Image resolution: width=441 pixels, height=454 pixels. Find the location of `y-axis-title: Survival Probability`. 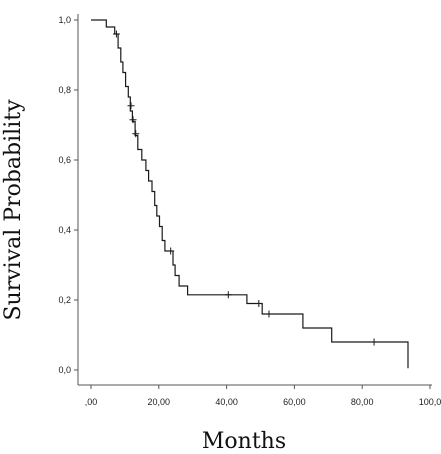

y-axis-title: Survival Probability is located at coordinates (13, 210).